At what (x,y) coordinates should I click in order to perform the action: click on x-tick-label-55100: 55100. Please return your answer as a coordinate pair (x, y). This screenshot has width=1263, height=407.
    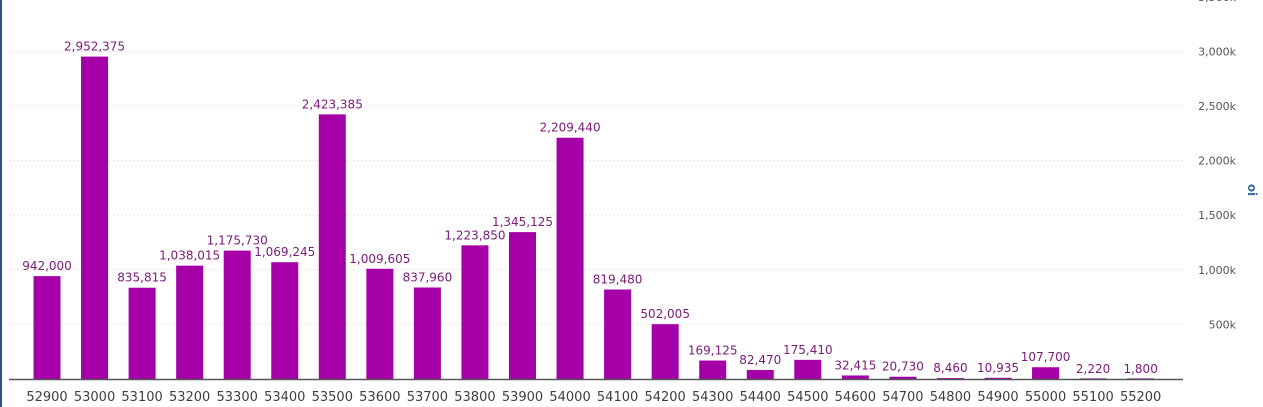
    Looking at the image, I should click on (1092, 397).